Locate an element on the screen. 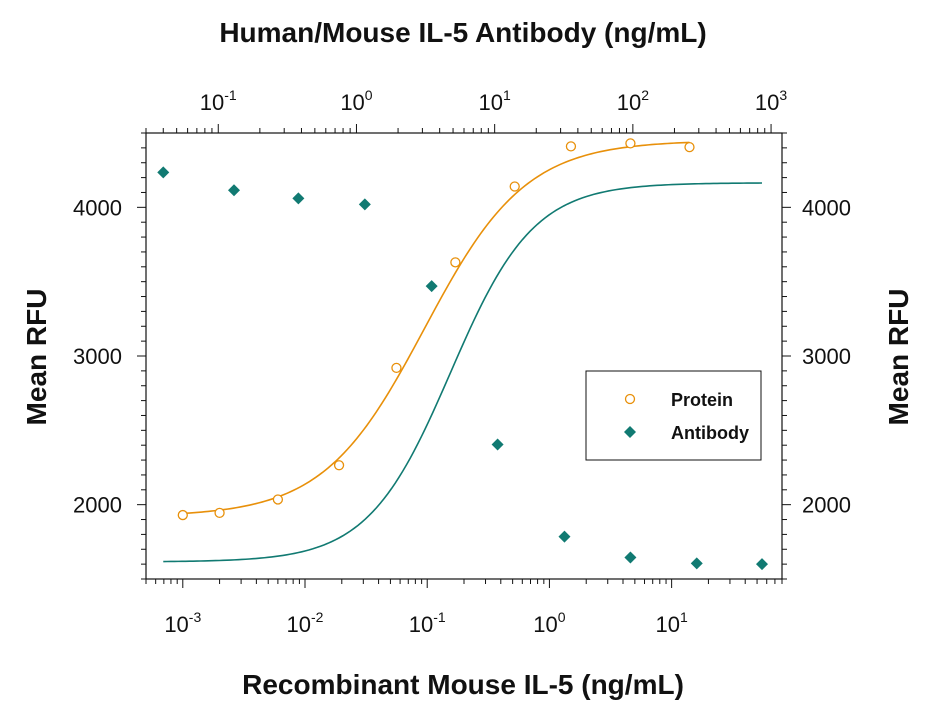  x-bottom-tick-label: 10¹ is located at coordinates (671, 623).